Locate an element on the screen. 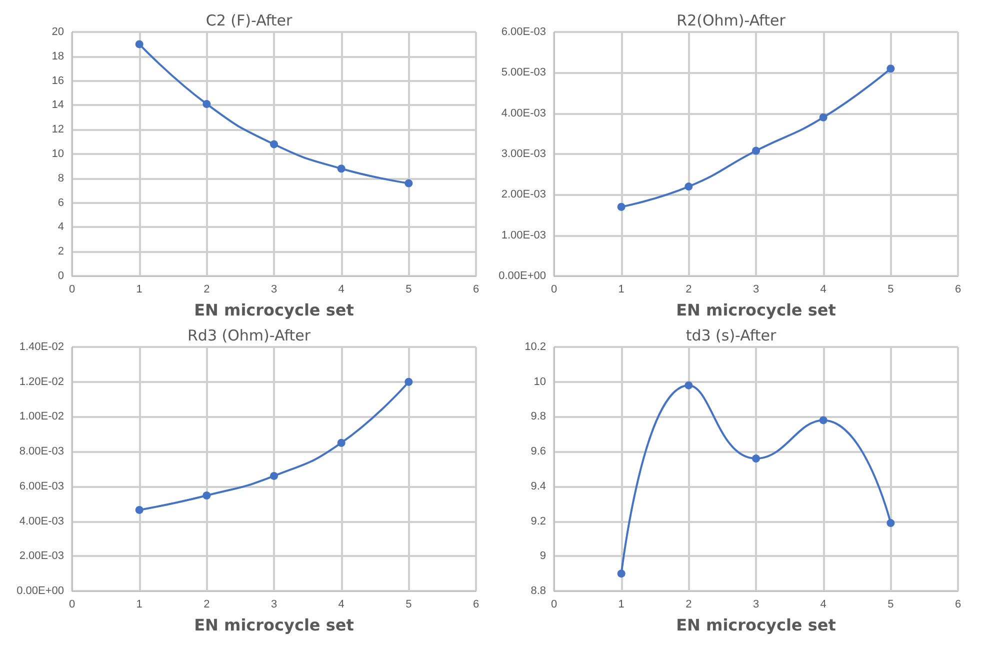 This screenshot has width=981, height=648. y-tick-label: 16 is located at coordinates (58, 80).